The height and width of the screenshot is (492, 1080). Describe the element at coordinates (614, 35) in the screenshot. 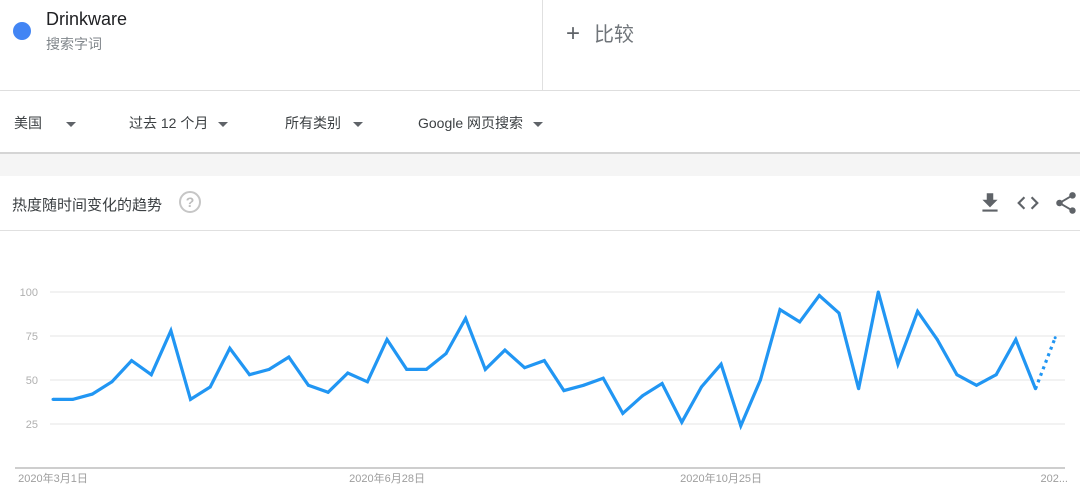

I see `compare-label: 比较` at that location.